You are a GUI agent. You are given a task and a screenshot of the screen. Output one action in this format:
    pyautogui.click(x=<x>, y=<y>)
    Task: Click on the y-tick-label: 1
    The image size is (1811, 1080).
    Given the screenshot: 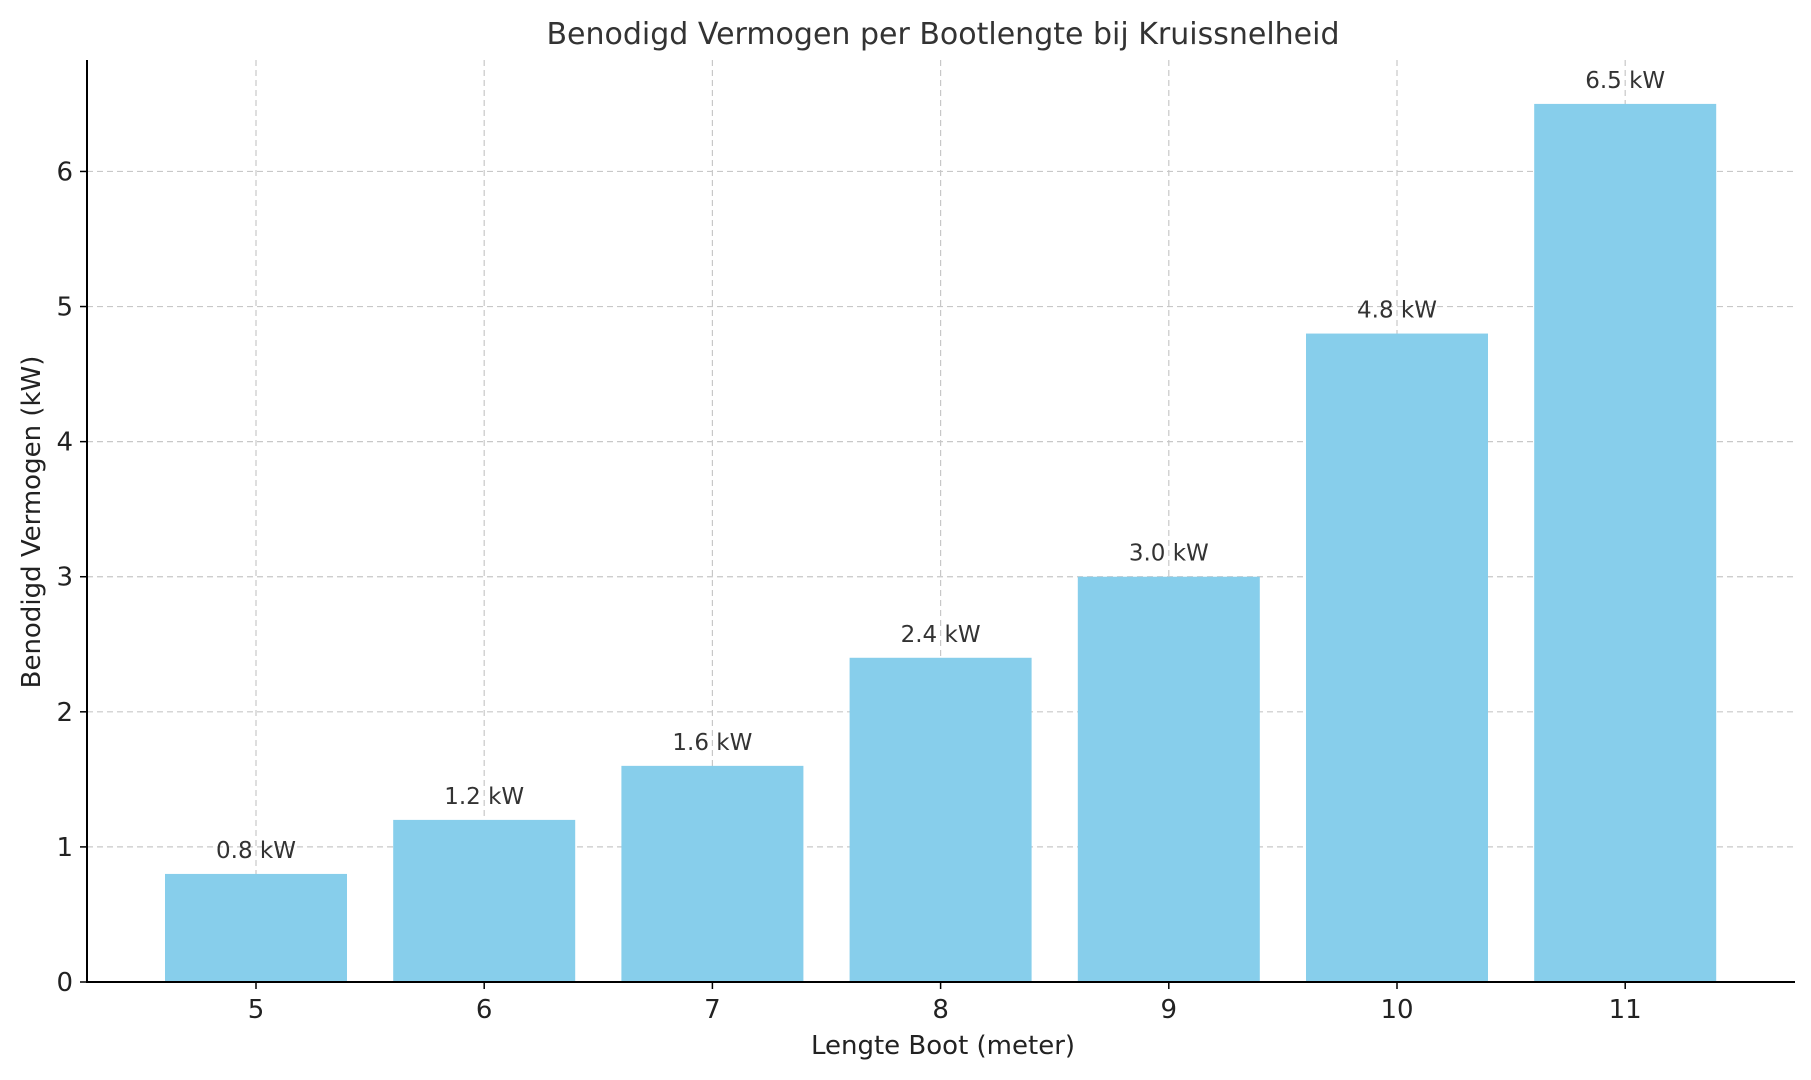 What is the action you would take?
    pyautogui.click(x=64, y=848)
    